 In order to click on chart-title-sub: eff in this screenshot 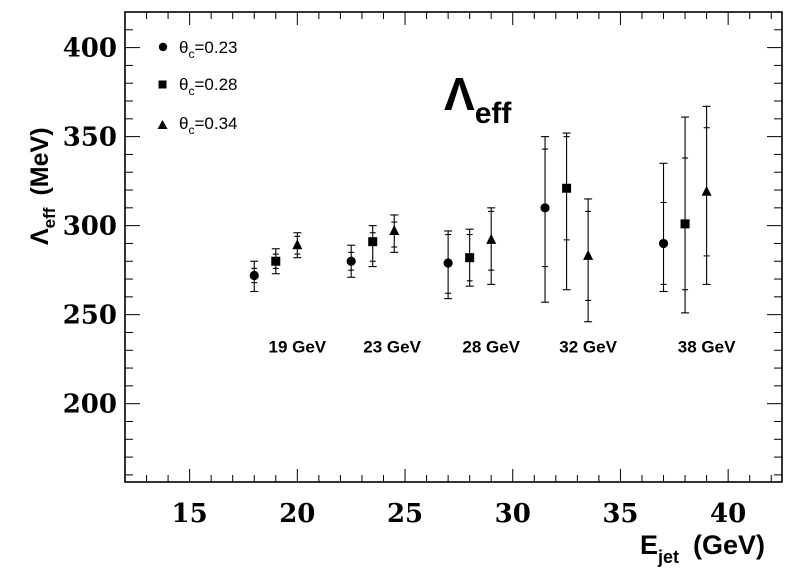, I will do `click(494, 113)`.